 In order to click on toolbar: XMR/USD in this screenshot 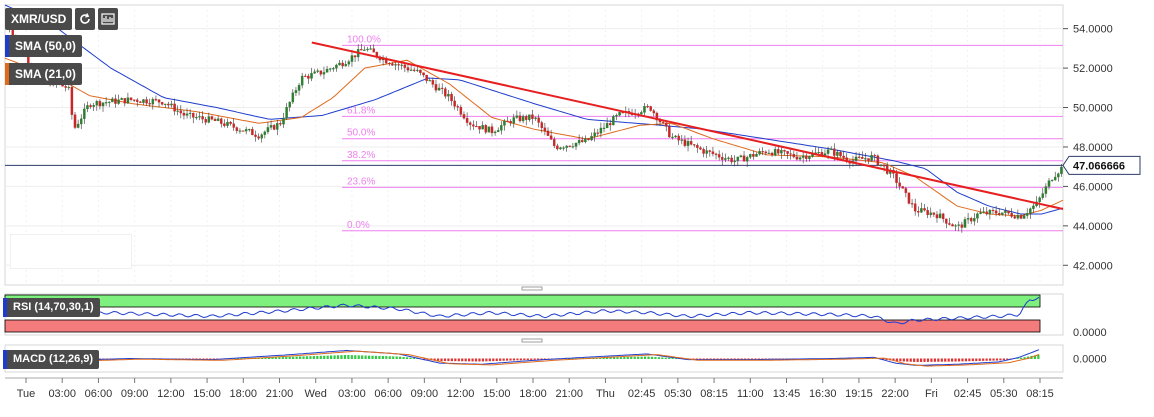, I will do `click(62, 19)`.